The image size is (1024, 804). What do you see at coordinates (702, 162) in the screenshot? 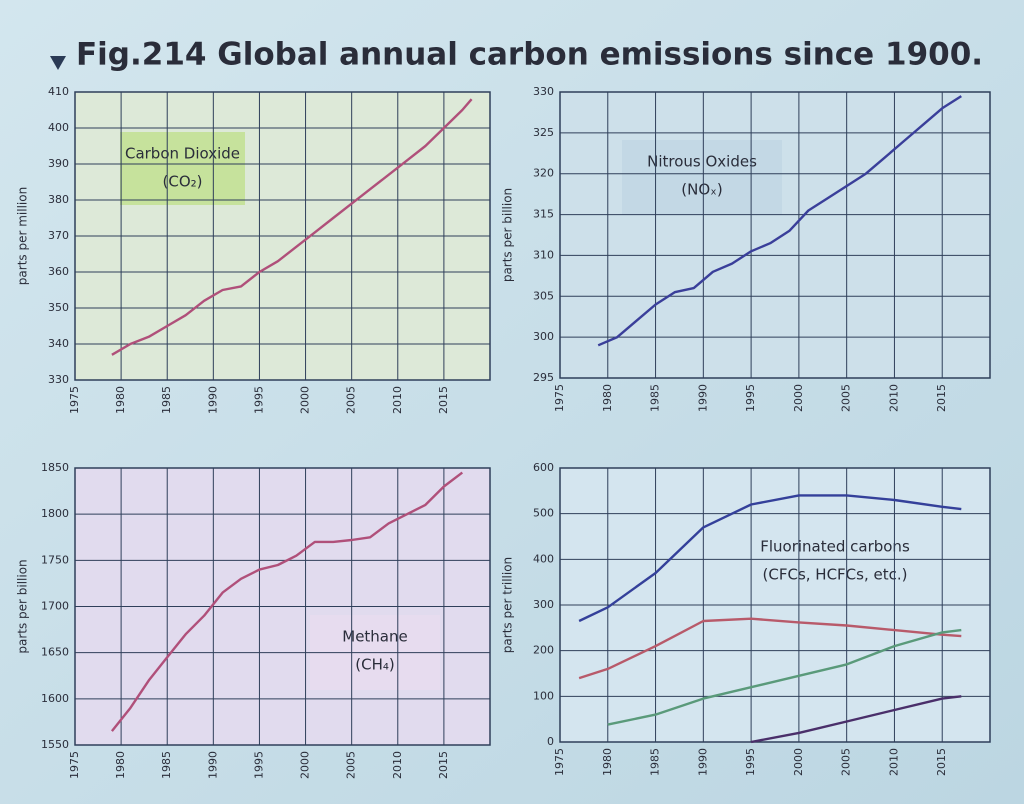
I see `annotation: Nitrous Oxides` at bounding box center [702, 162].